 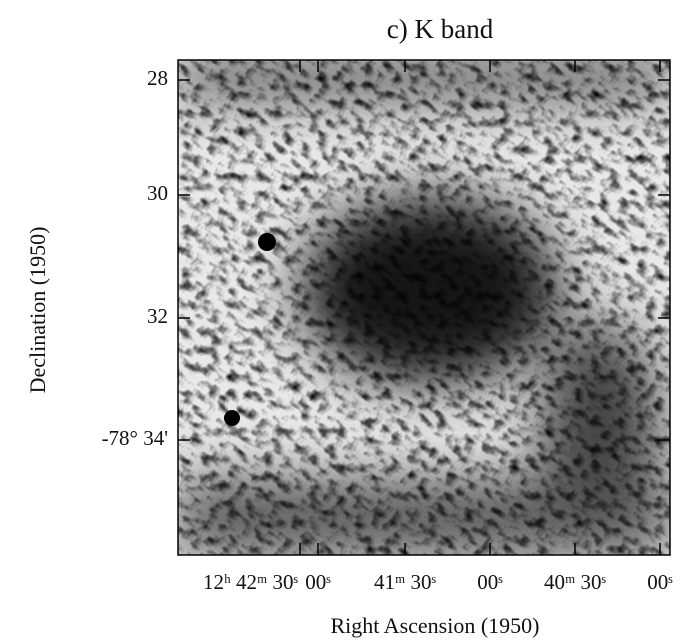 What do you see at coordinates (157, 193) in the screenshot?
I see `y-tick-label: 30` at bounding box center [157, 193].